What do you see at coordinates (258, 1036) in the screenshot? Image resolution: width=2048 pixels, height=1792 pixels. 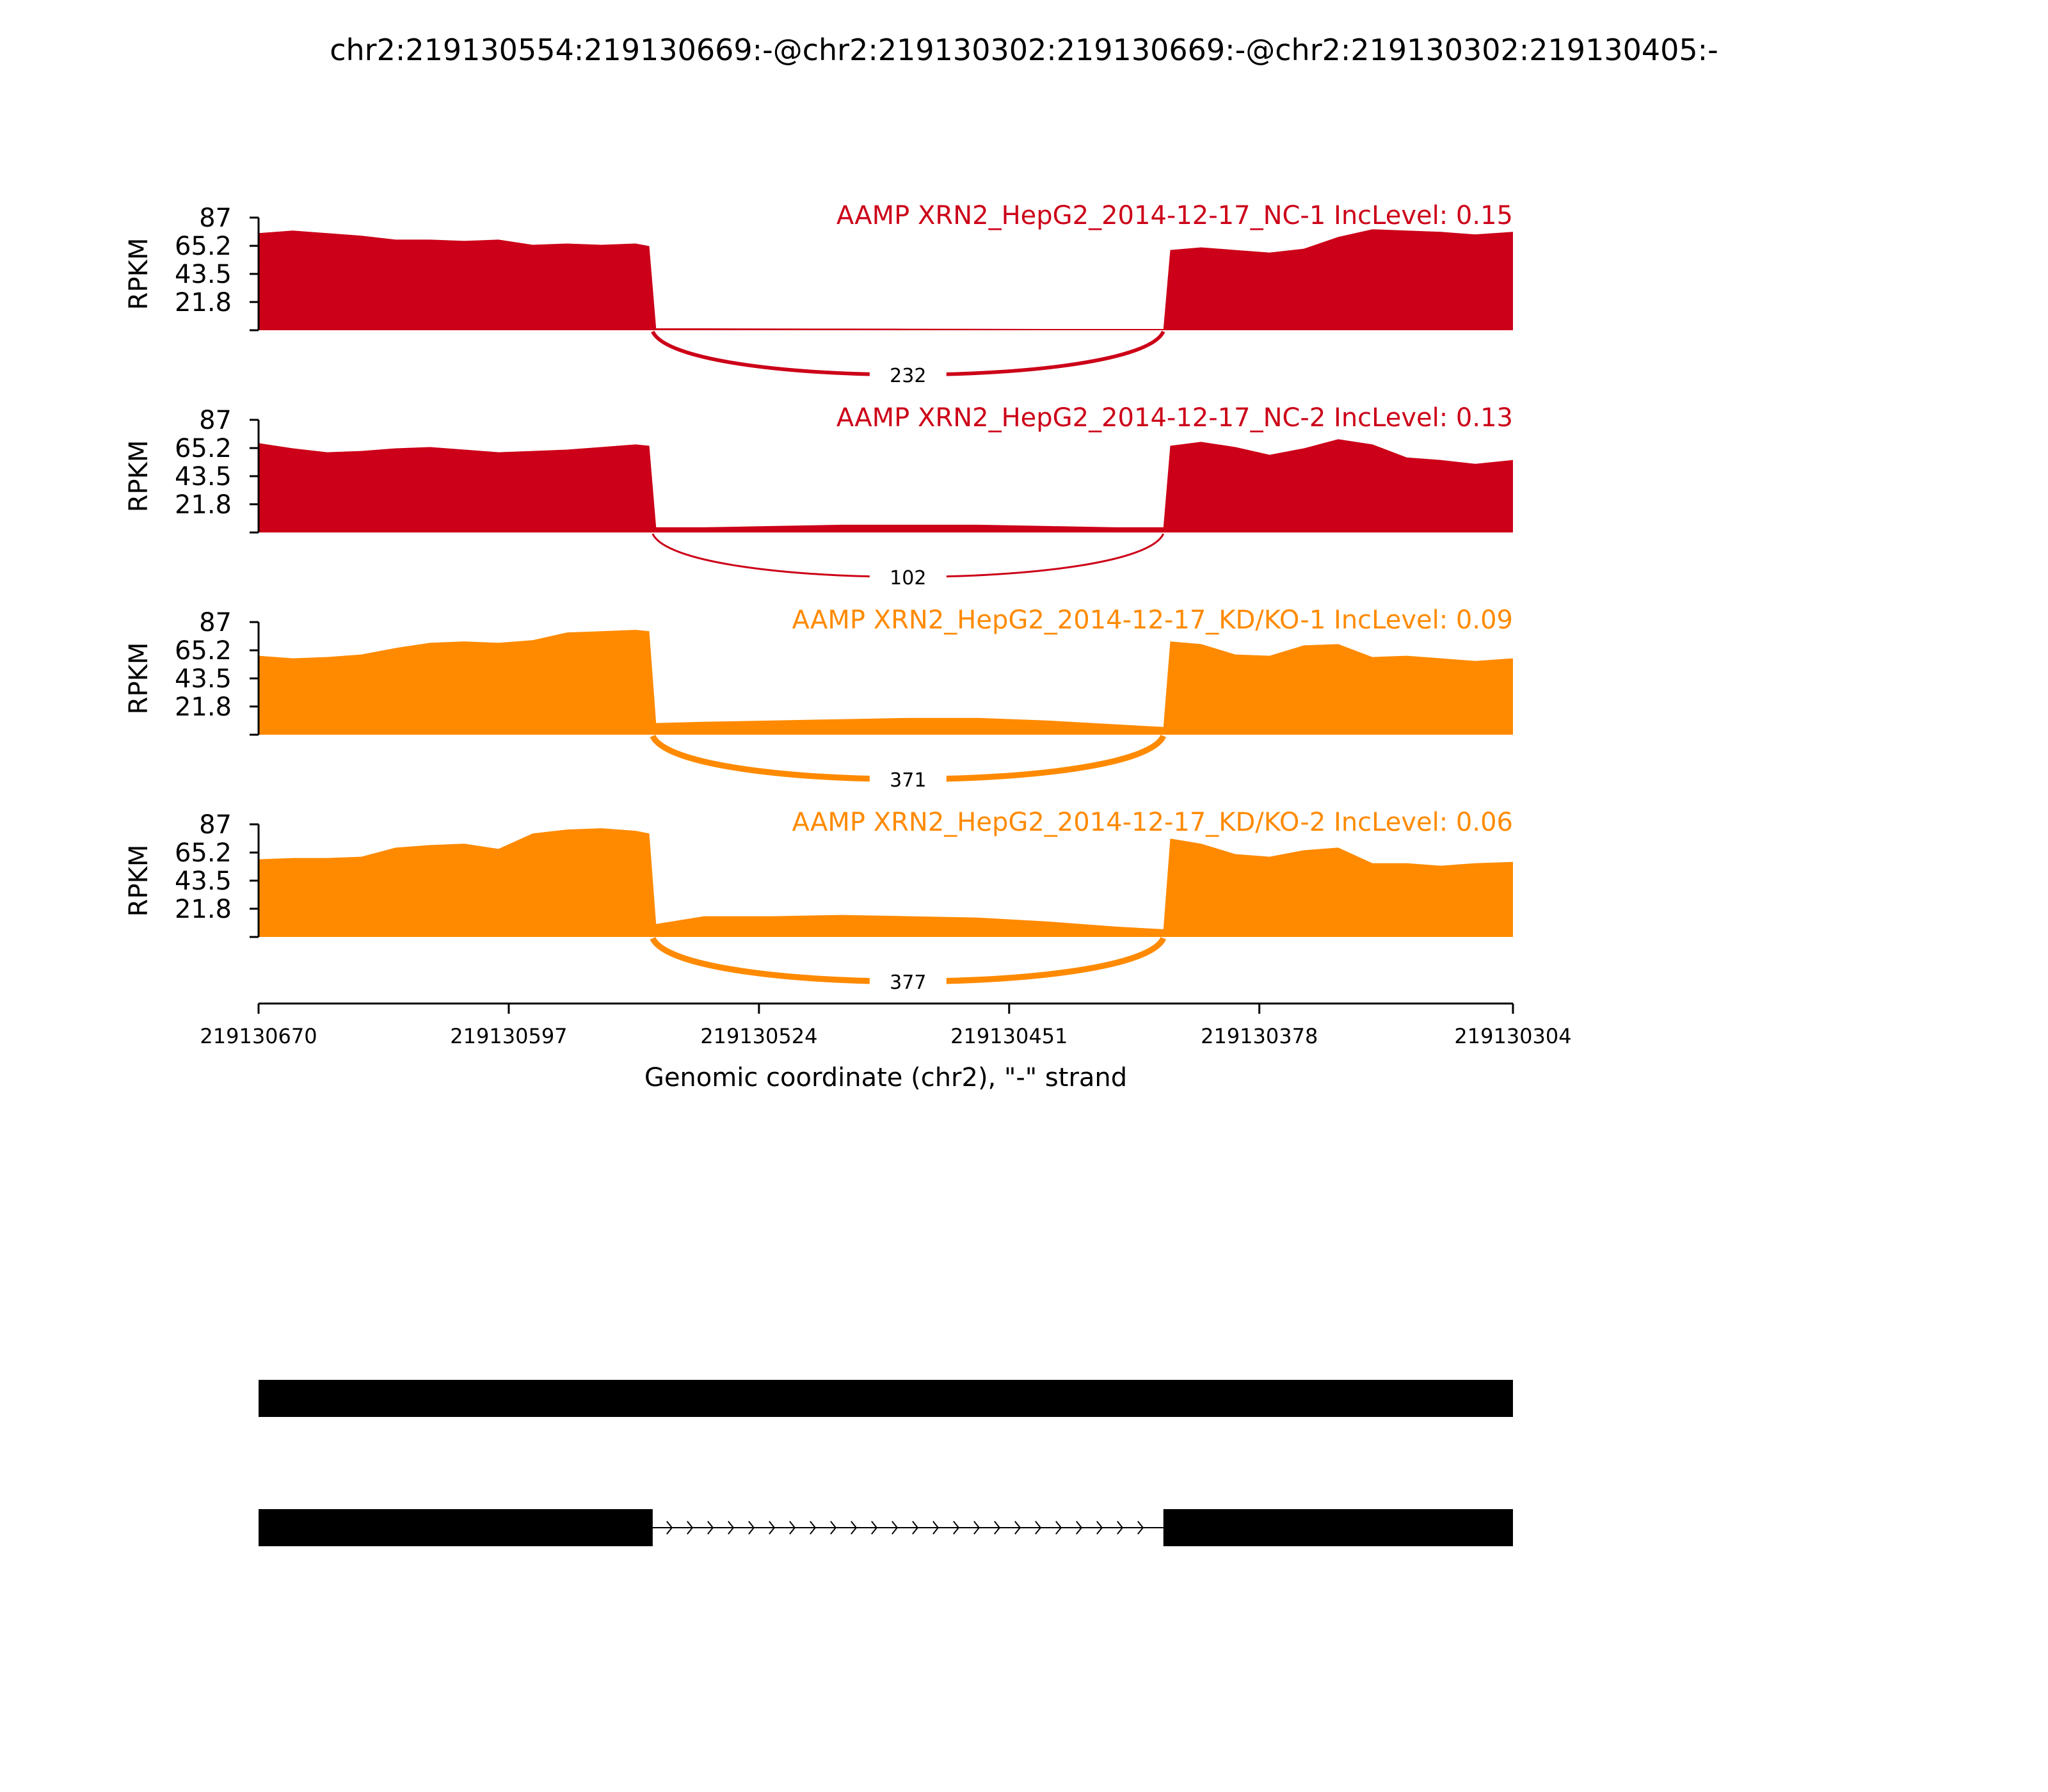 I see `x-tick-label: 219130670` at bounding box center [258, 1036].